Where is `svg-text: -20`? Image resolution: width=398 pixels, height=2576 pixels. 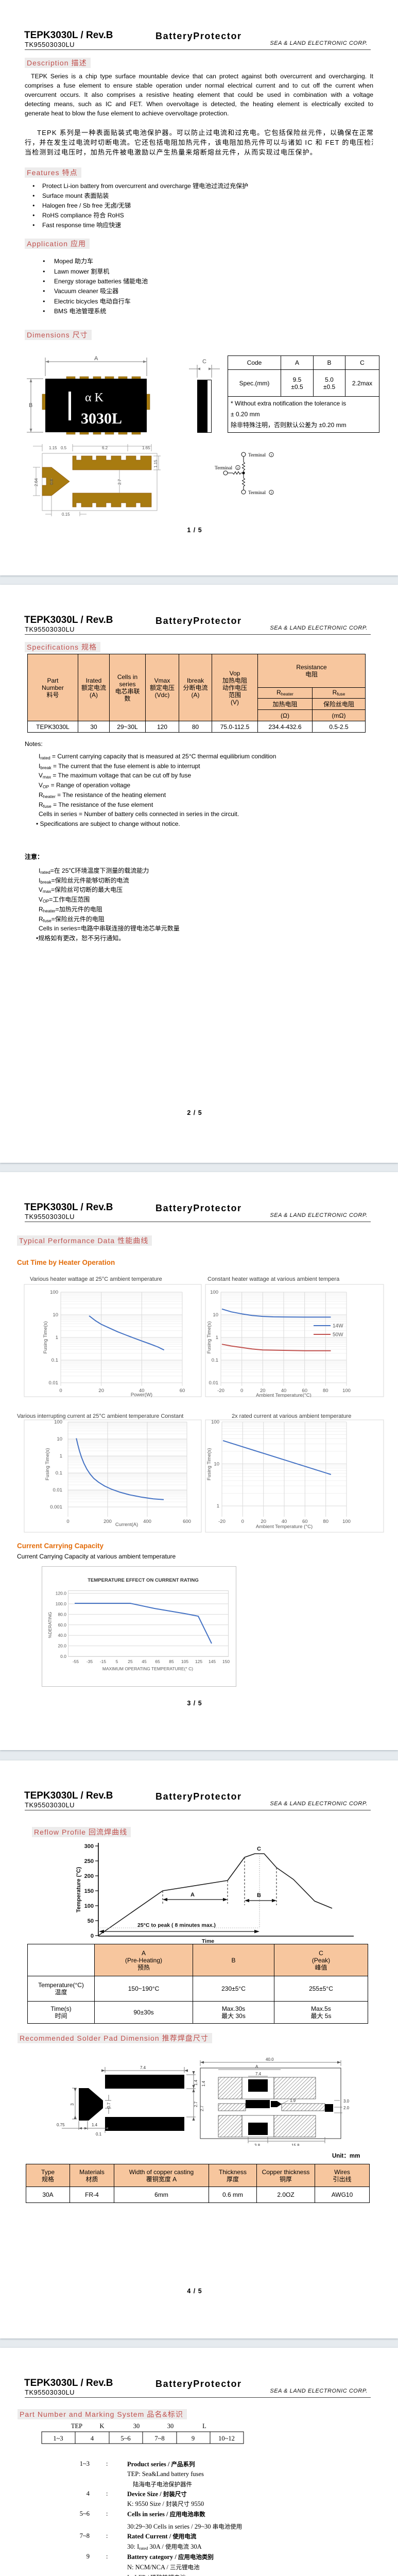 svg-text: -20 is located at coordinates (222, 1521).